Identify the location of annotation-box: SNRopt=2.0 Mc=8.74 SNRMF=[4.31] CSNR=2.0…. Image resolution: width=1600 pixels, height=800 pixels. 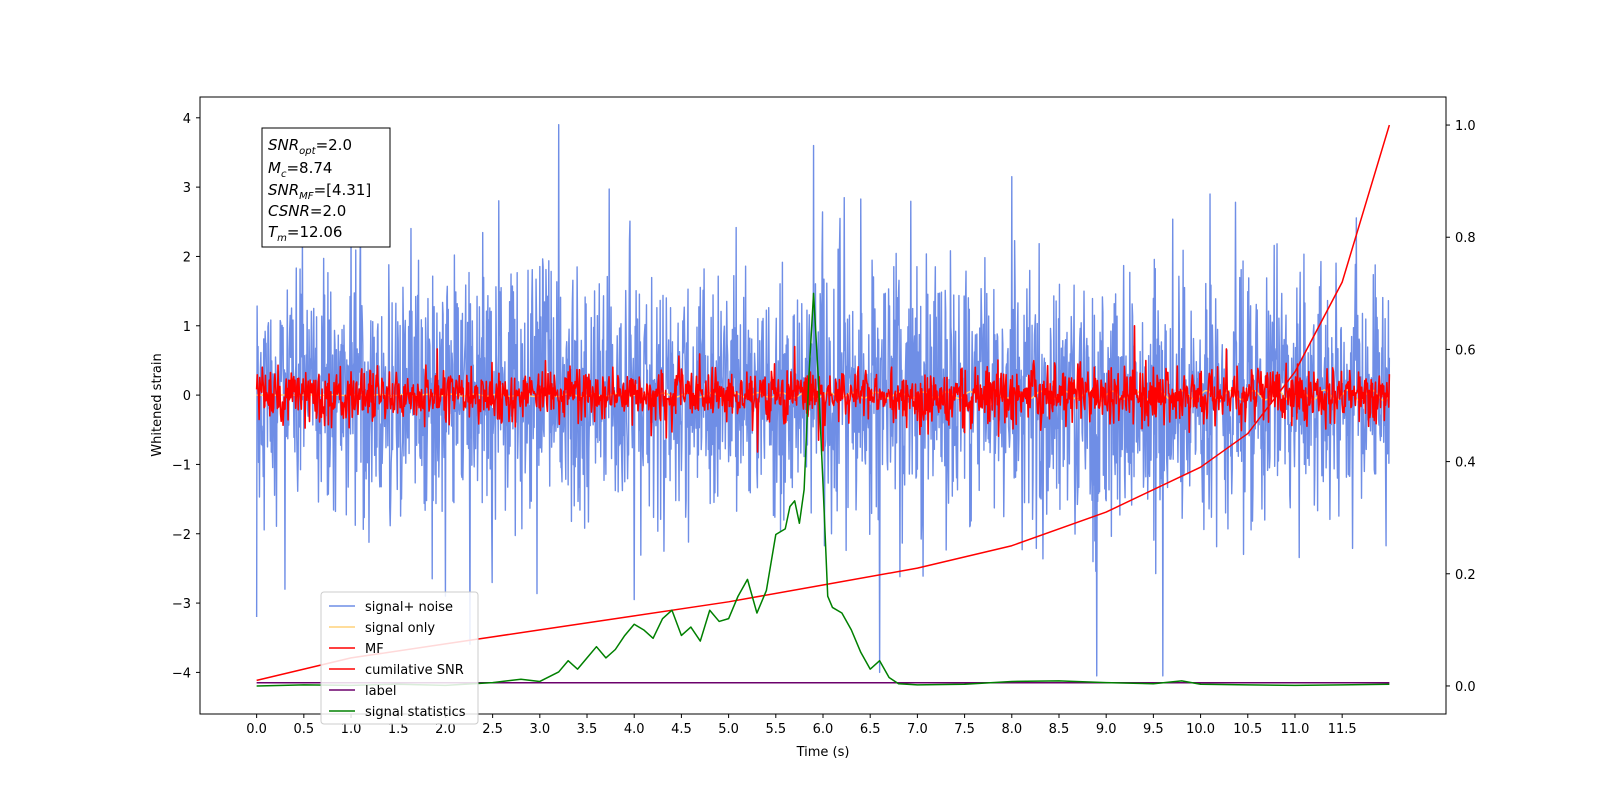
(326, 187).